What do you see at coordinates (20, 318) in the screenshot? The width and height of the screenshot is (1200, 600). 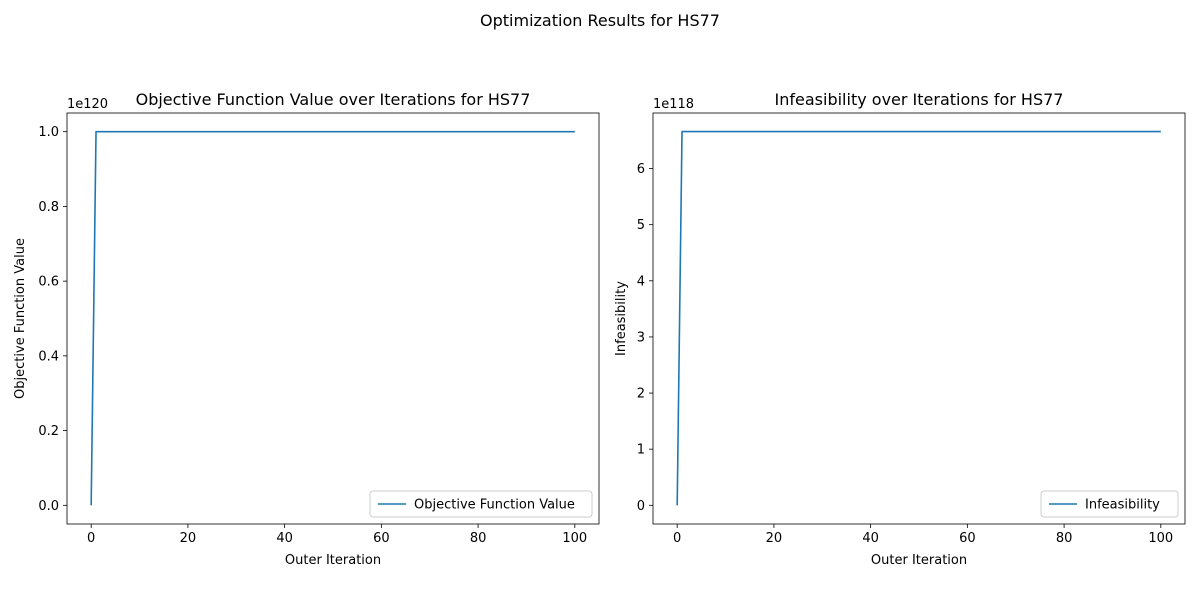 I see `chart-0-y-axis-label: Objective Function Value` at bounding box center [20, 318].